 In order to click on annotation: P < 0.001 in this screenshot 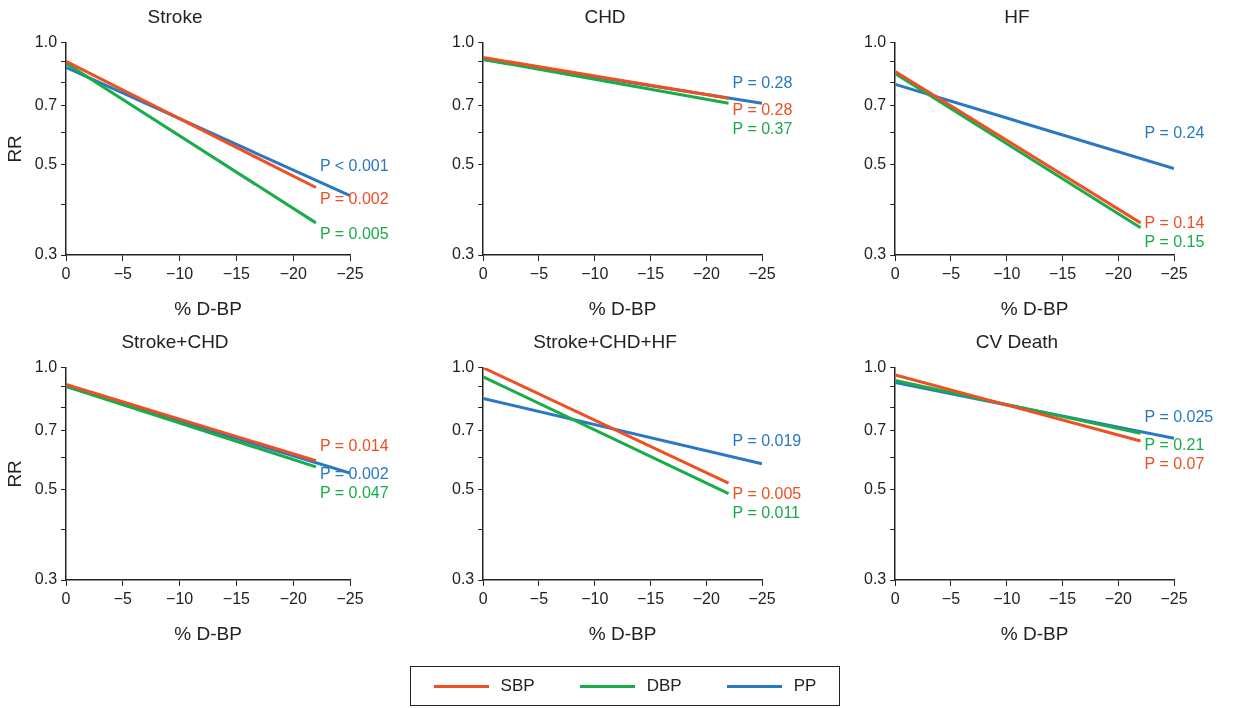, I will do `click(354, 165)`.